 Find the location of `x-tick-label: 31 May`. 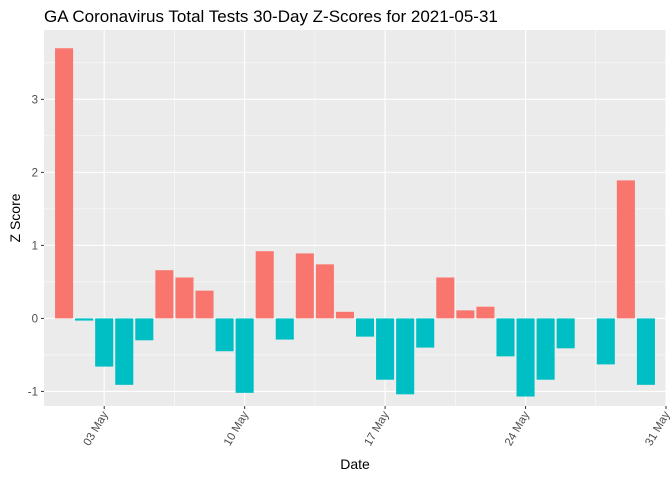

x-tick-label: 31 May is located at coordinates (657, 428).